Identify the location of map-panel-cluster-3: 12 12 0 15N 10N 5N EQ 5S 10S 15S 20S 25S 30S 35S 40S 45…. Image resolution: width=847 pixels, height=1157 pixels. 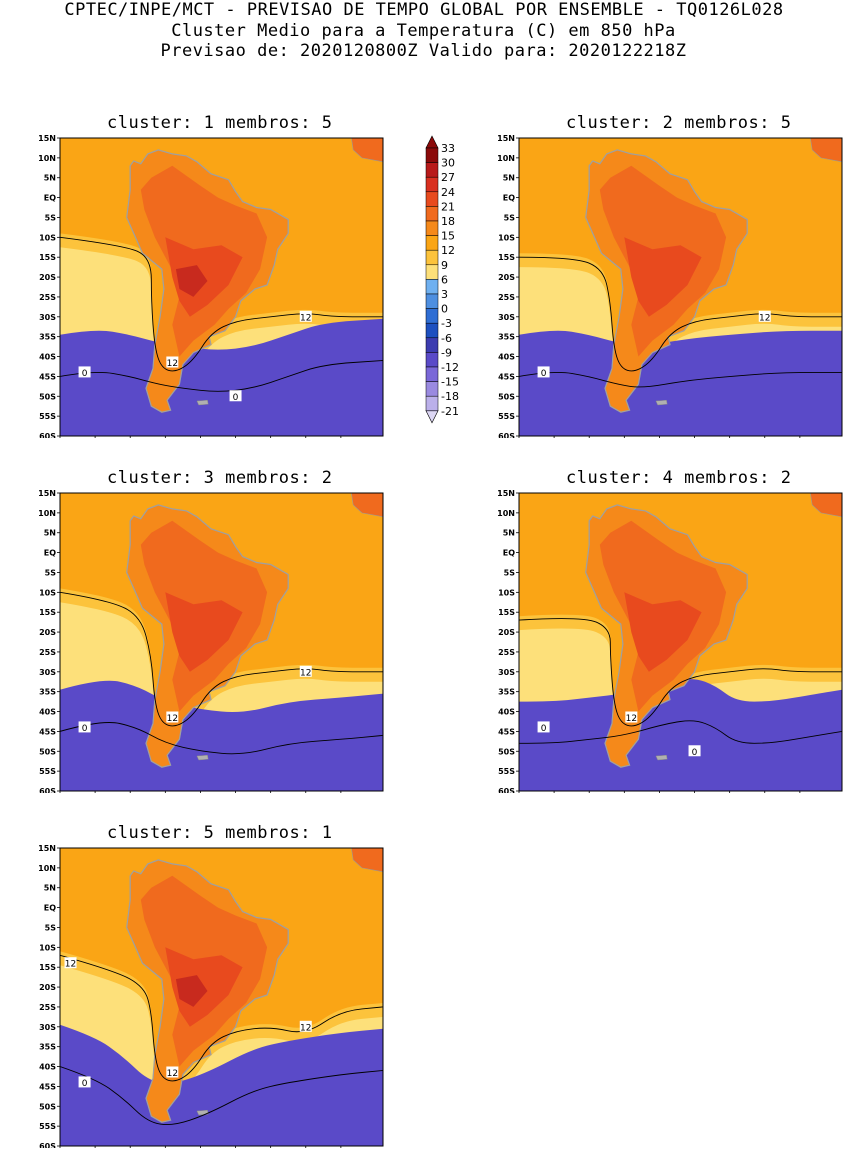
(207, 646).